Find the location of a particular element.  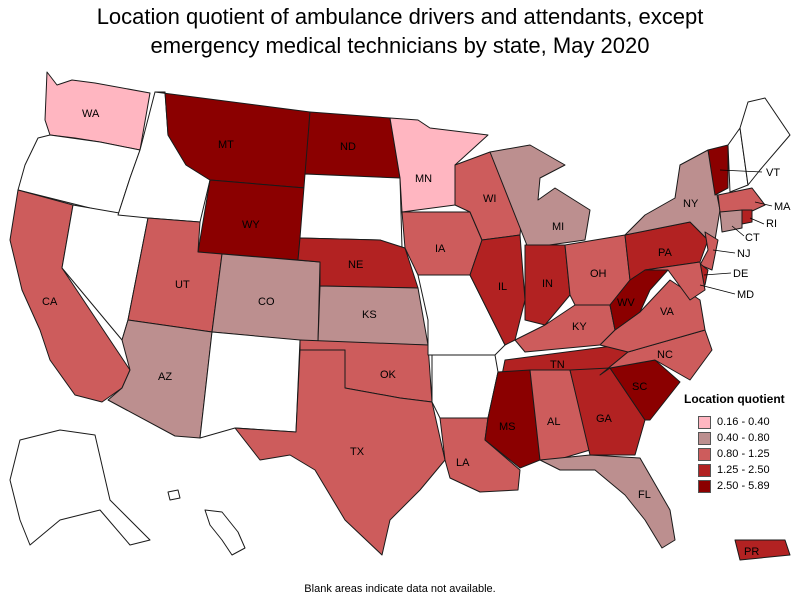

label-oh: OH is located at coordinates (598, 274).